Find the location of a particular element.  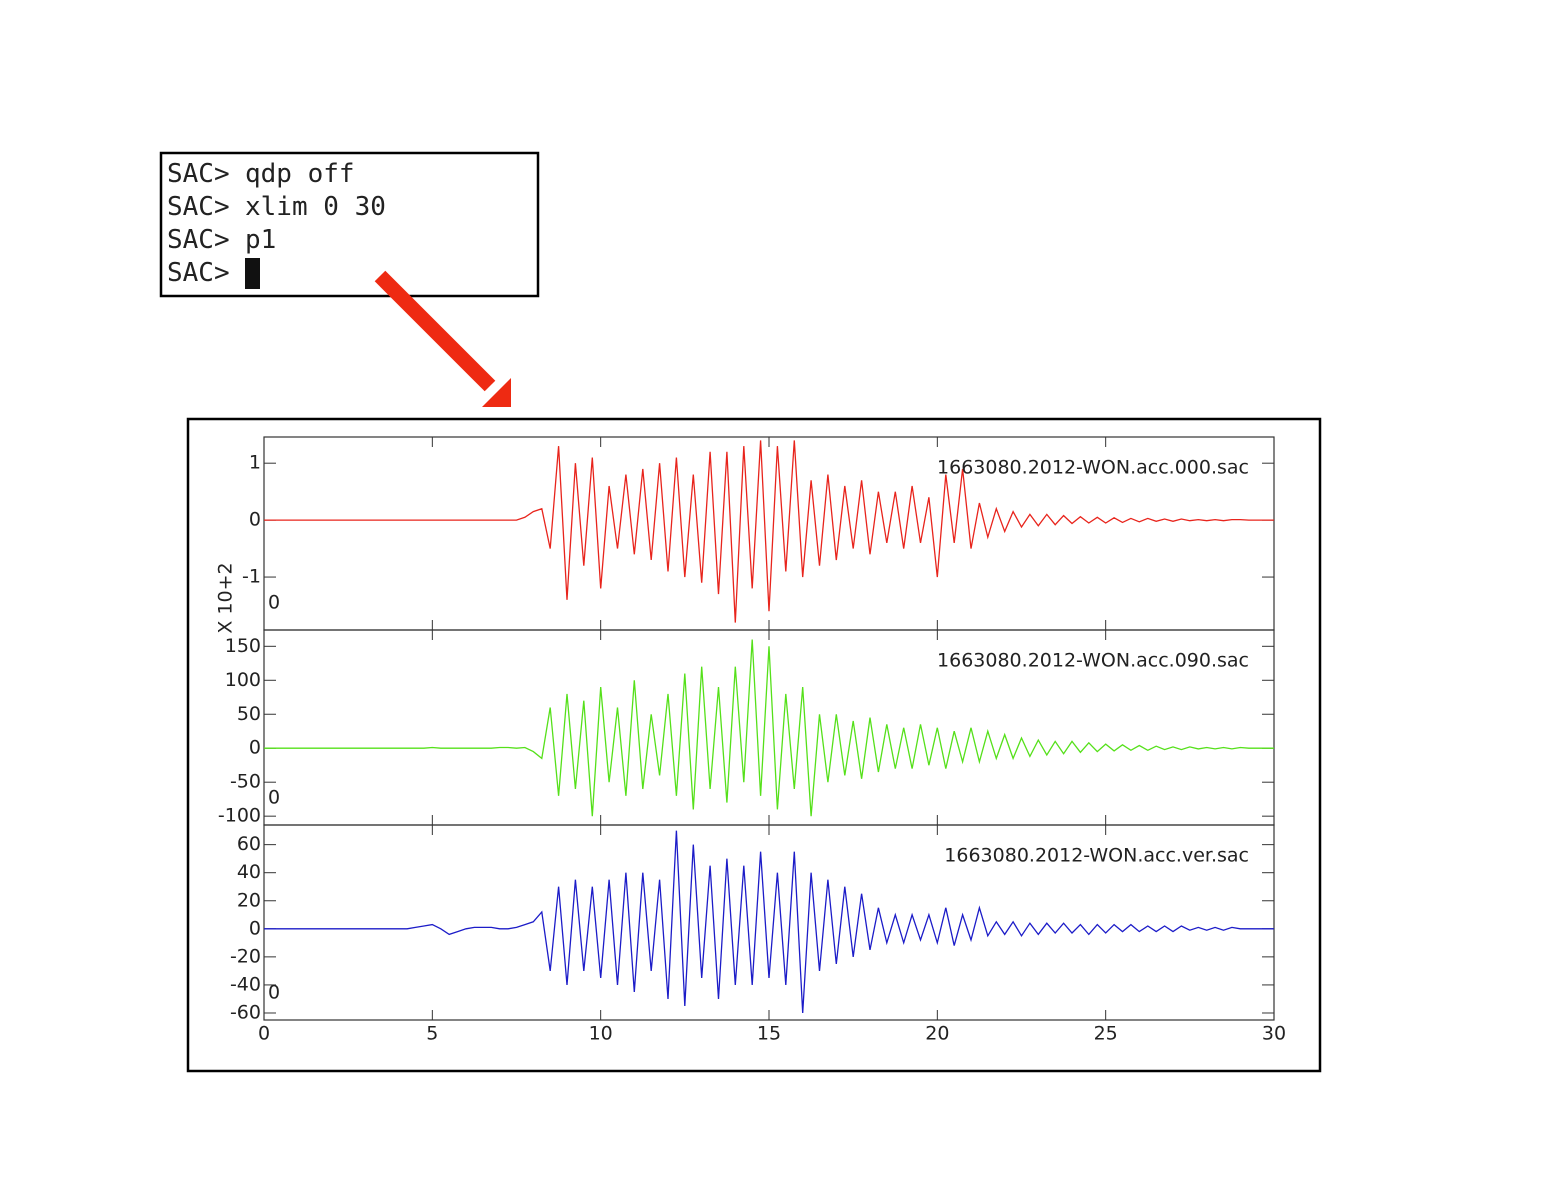

y-tick-label: 40 is located at coordinates (249, 872).